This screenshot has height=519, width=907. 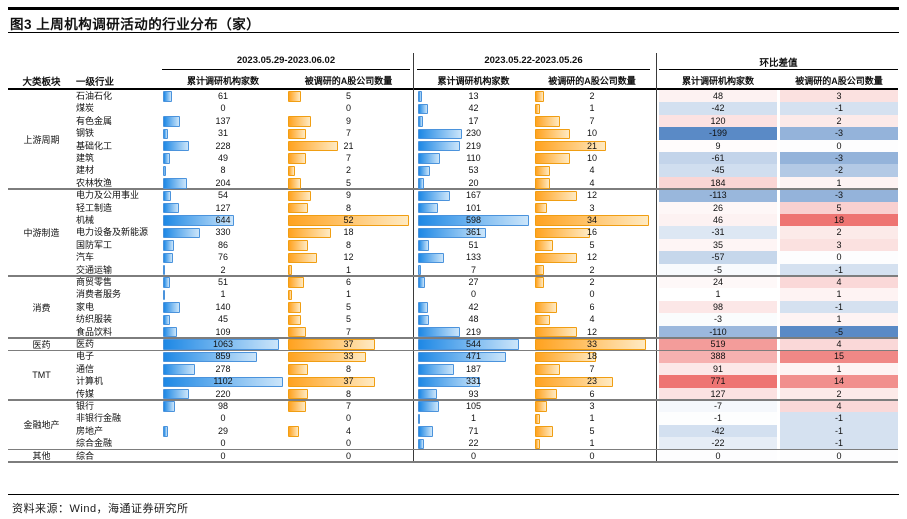 I want to click on inst-value-w1: 61, so click(x=222, y=96).